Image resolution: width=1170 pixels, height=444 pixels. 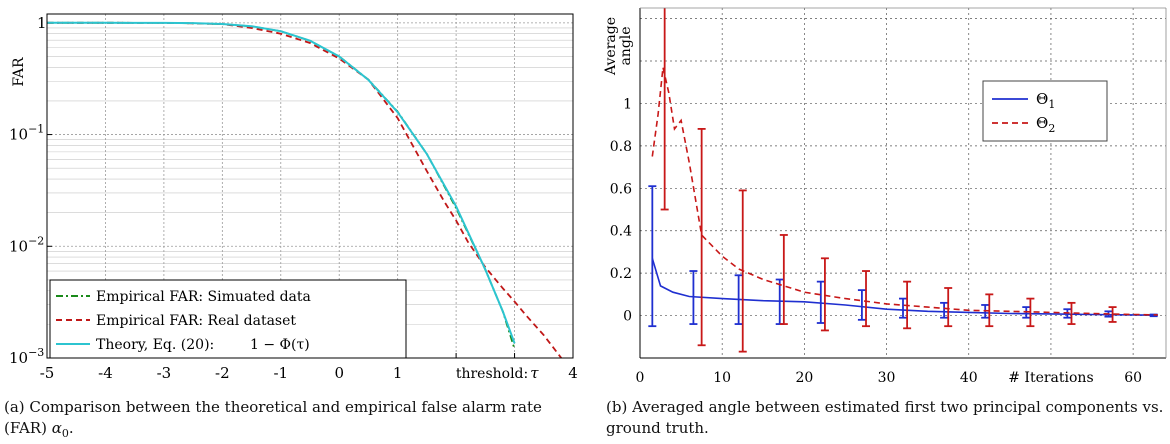 What do you see at coordinates (621, 189) in the screenshot?
I see `y-tick-label: 0.6` at bounding box center [621, 189].